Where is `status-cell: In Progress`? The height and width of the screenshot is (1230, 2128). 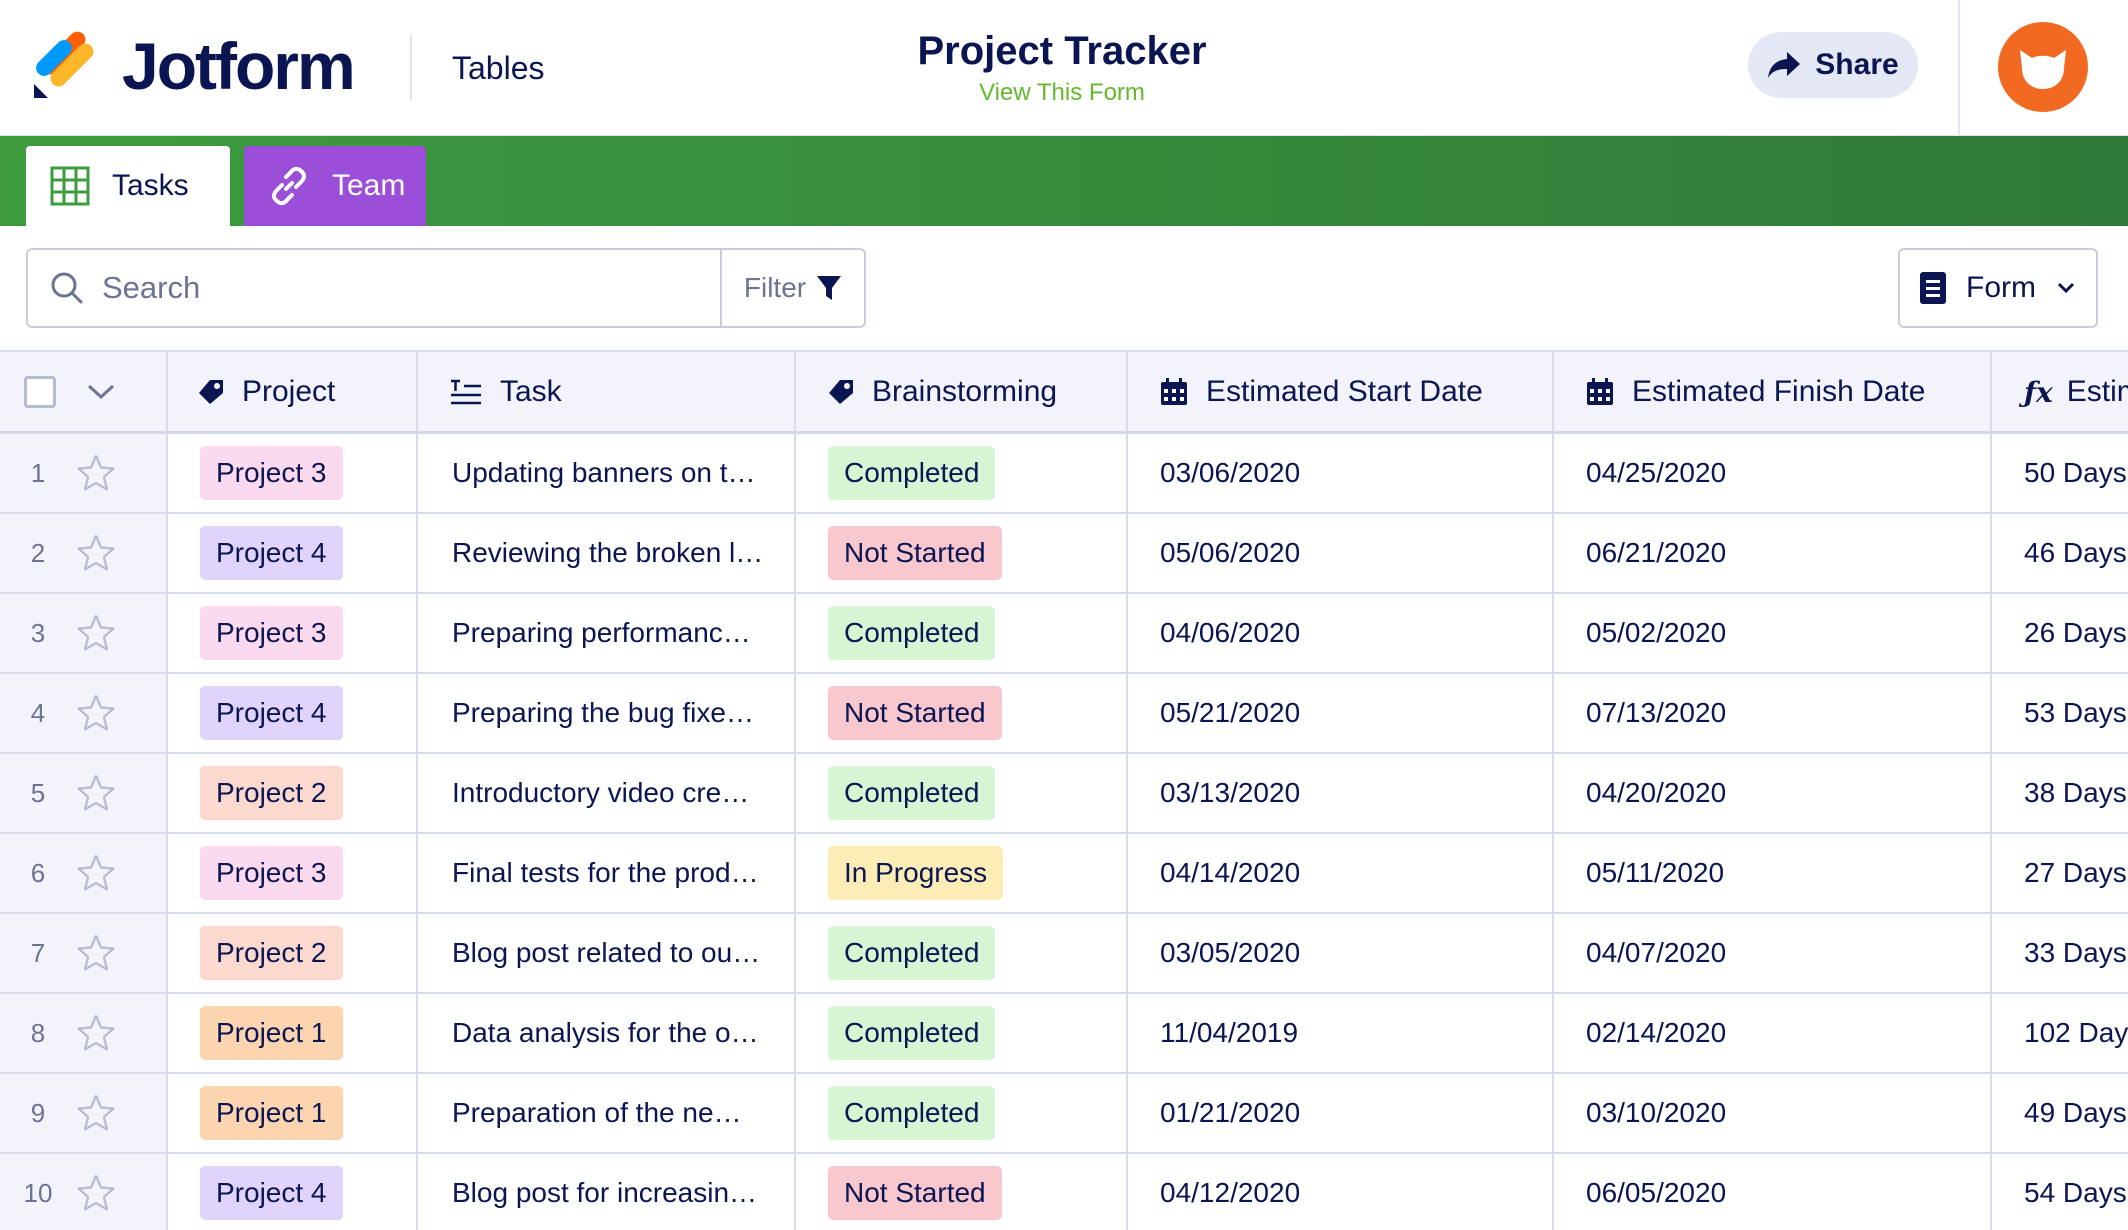
status-cell: In Progress is located at coordinates (962, 873).